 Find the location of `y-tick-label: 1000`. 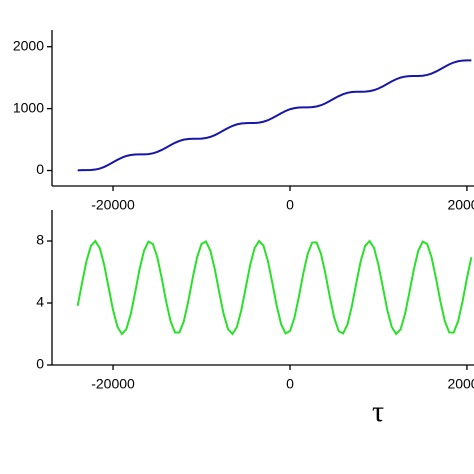

y-tick-label: 1000 is located at coordinates (28, 107).